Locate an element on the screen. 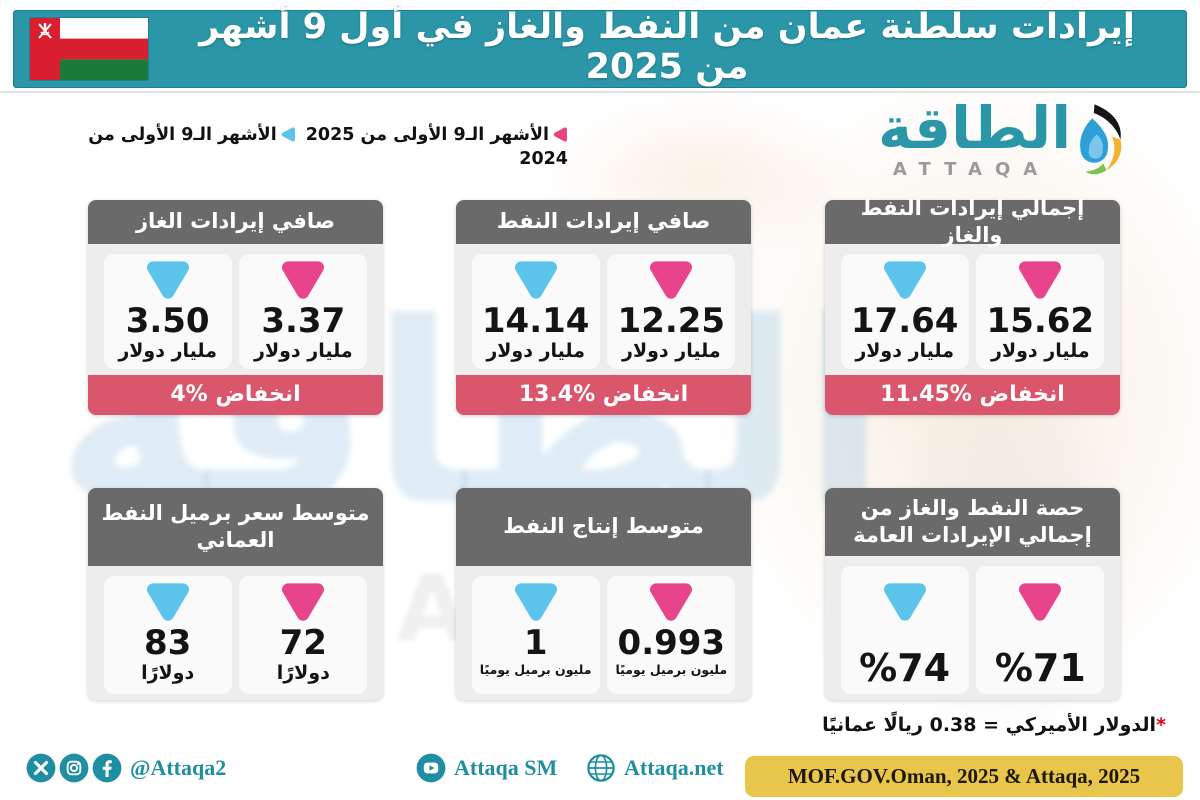  value-column-2024: 17.64 مليار دولار is located at coordinates (904, 311).